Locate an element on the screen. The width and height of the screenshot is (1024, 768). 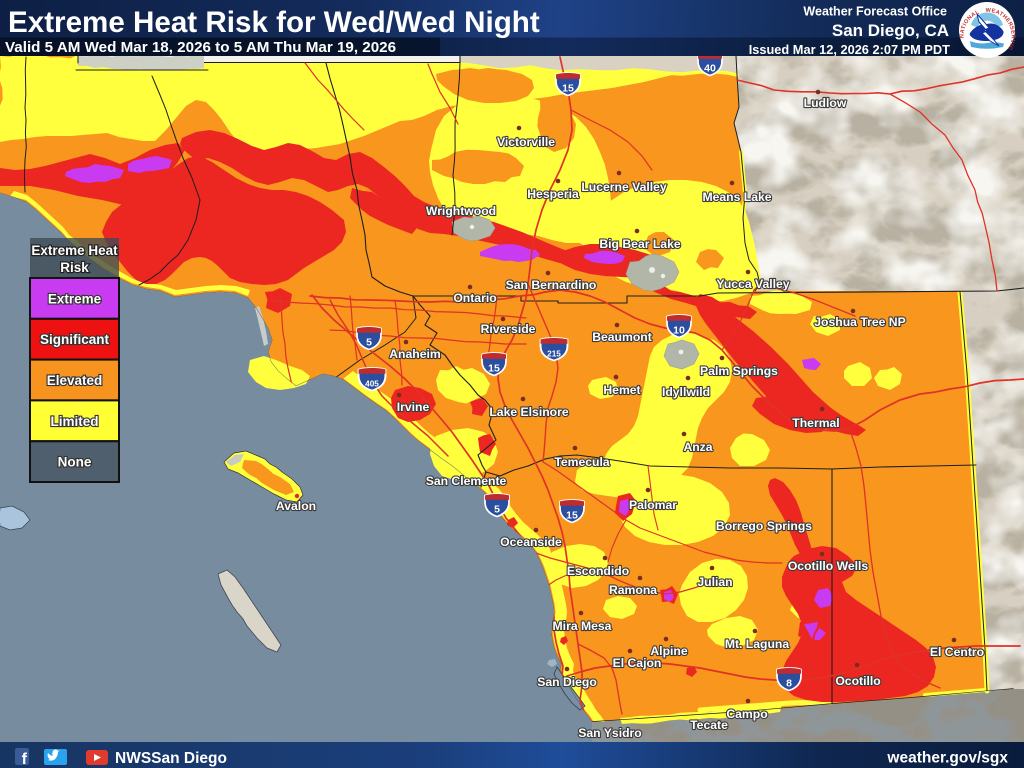
svg-text: Wrightwood is located at coordinates (461, 211).